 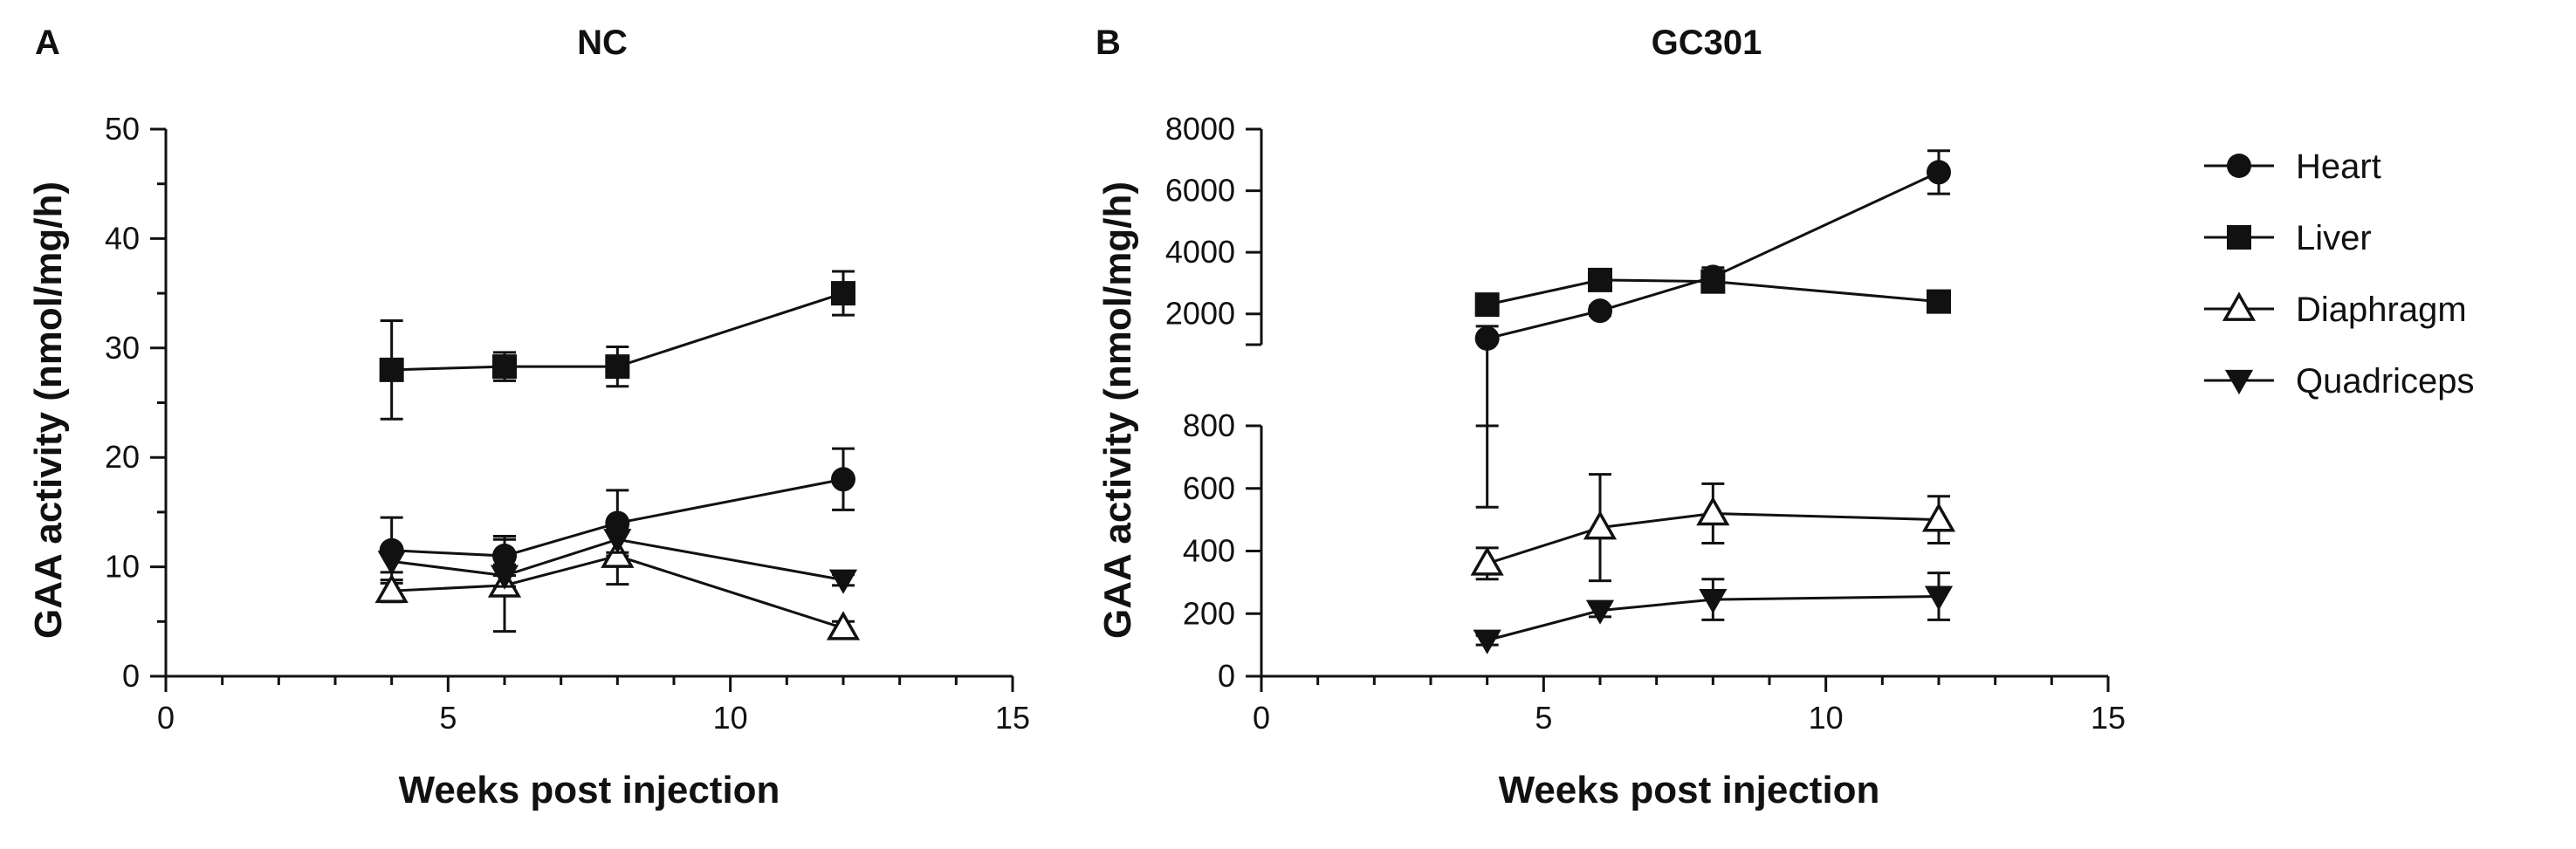 I want to click on panel-a-line-quadriceps, so click(x=618, y=559).